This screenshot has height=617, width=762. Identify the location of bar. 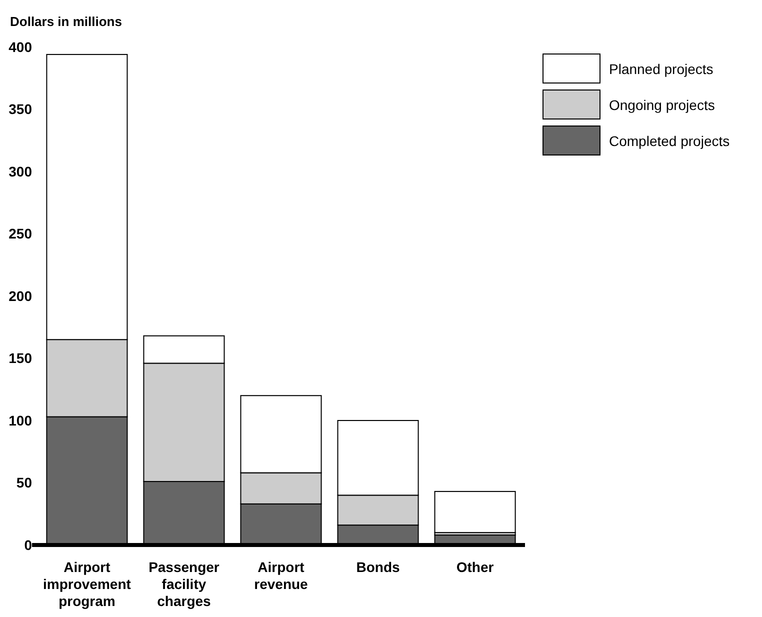
(475, 512).